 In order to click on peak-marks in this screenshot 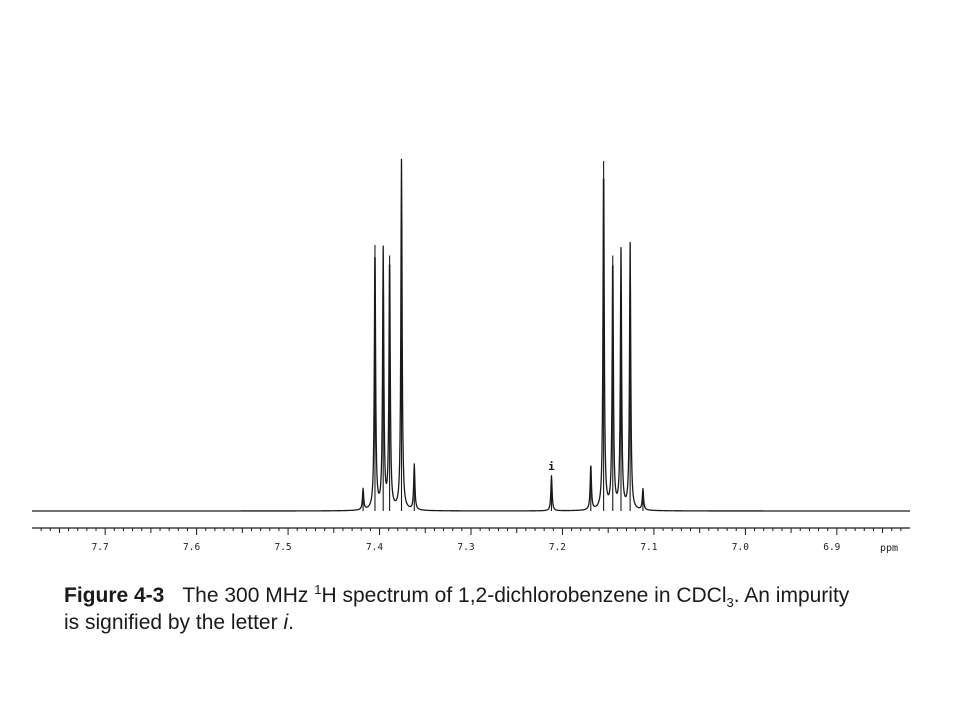, I will do `click(503, 336)`.